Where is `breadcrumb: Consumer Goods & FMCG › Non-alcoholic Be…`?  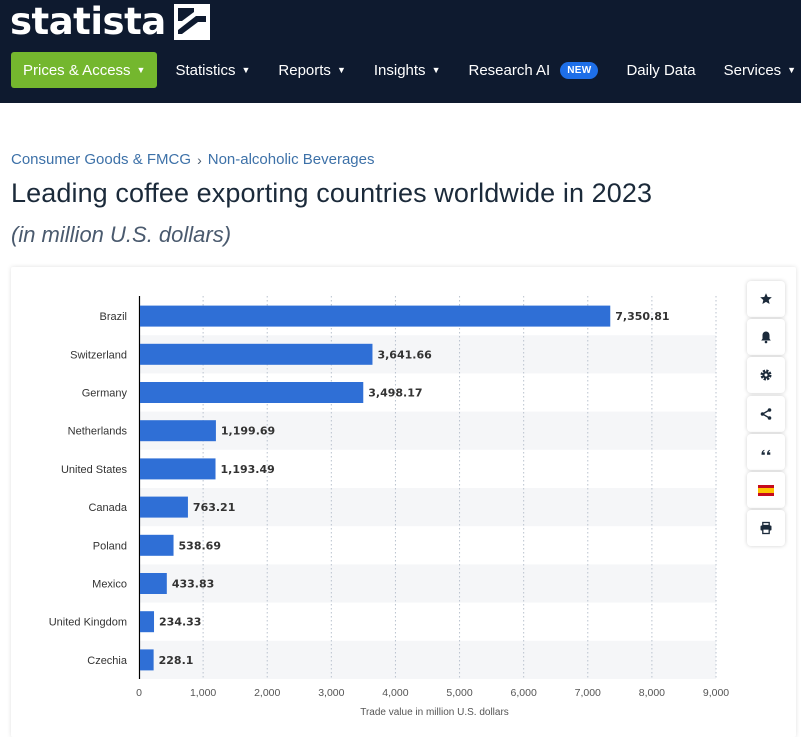
breadcrumb: Consumer Goods & FMCG › Non-alcoholic Be… is located at coordinates (193, 159).